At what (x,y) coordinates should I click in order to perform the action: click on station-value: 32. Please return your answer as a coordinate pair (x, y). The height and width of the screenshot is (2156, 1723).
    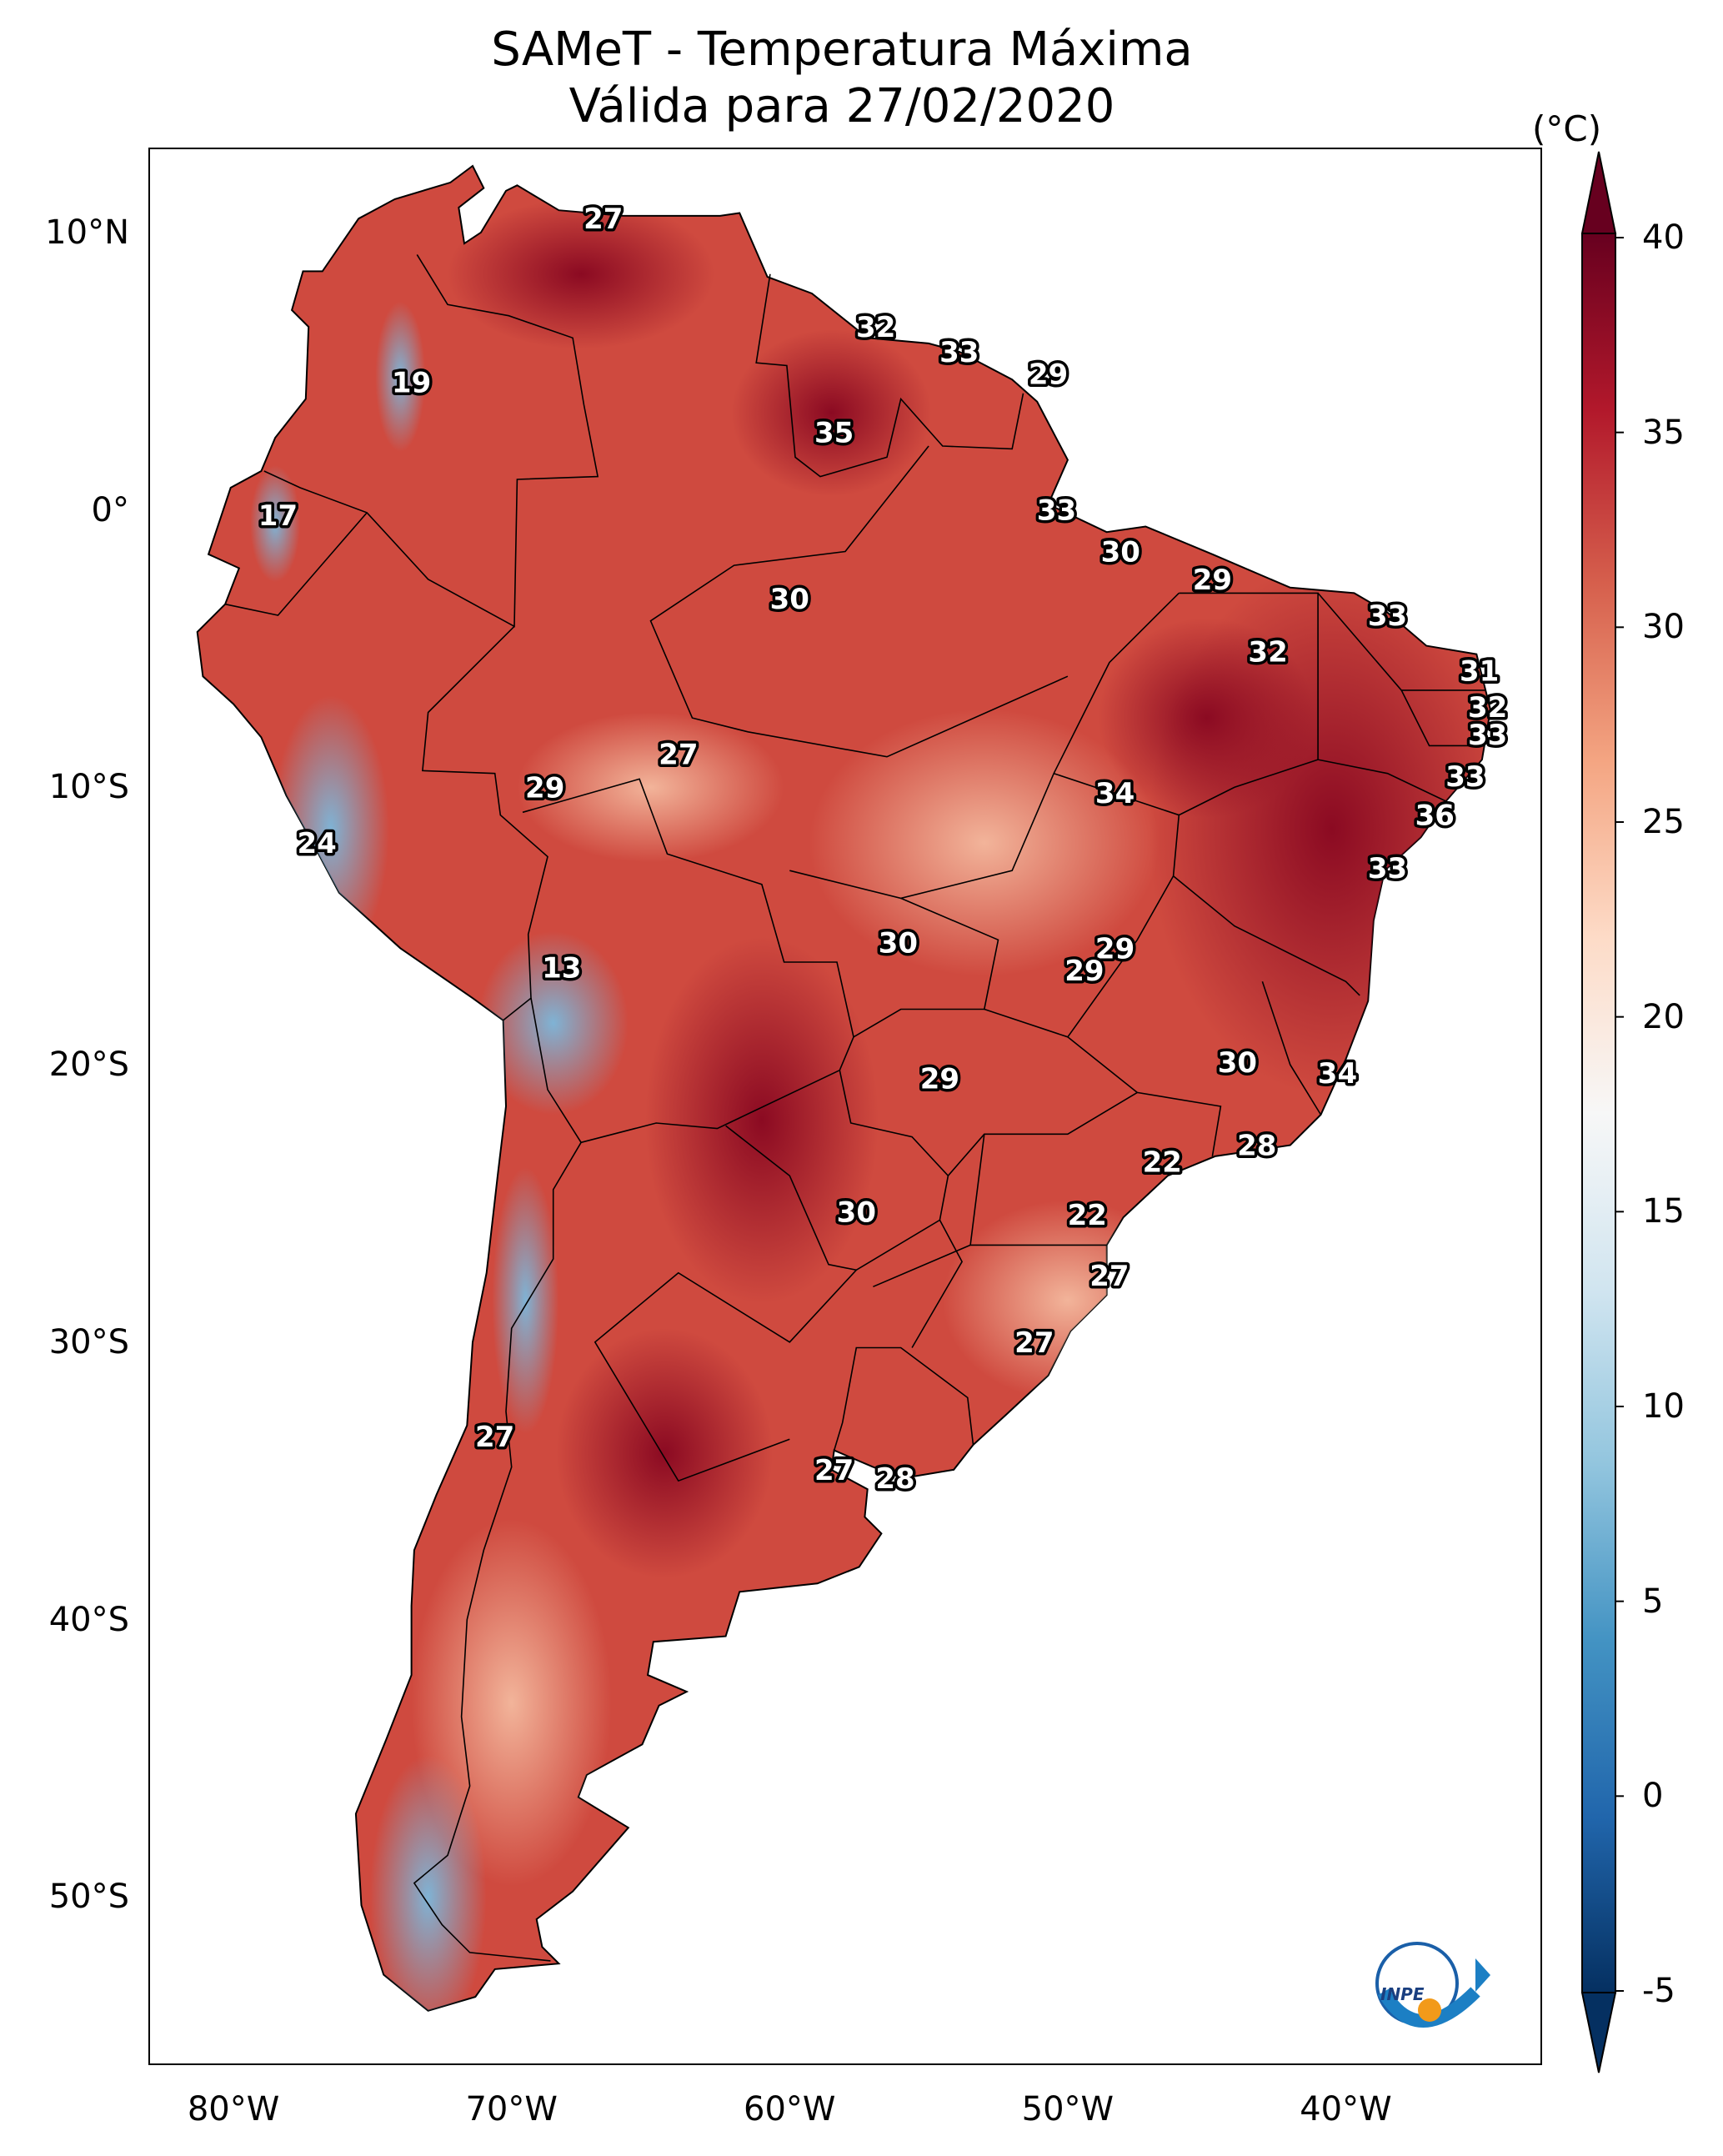
    Looking at the image, I should click on (875, 327).